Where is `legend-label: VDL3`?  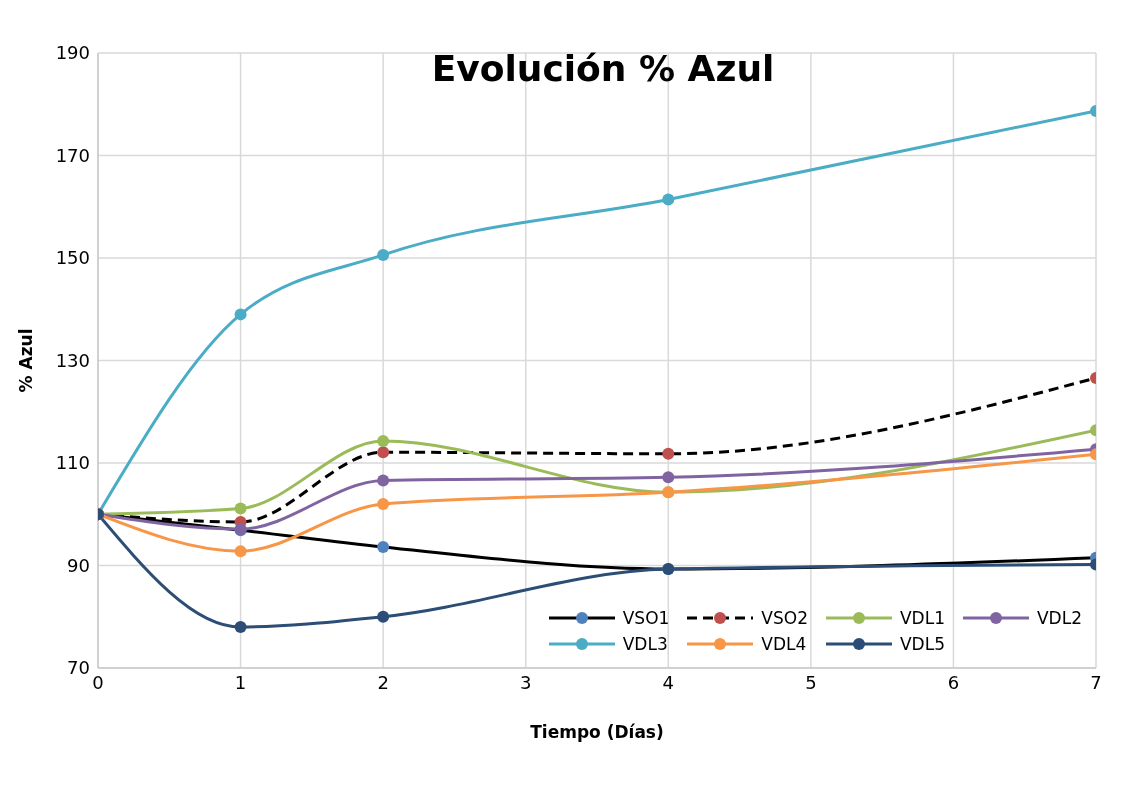
legend-label: VDL3 is located at coordinates (645, 644).